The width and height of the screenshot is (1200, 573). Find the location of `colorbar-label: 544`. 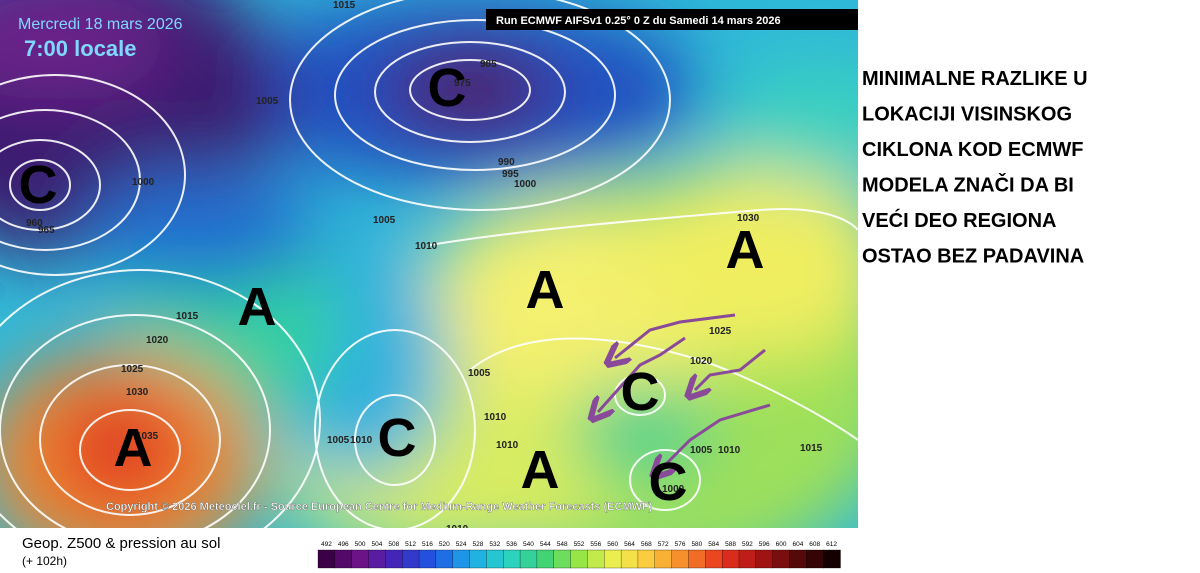

colorbar-label: 544 is located at coordinates (545, 544).